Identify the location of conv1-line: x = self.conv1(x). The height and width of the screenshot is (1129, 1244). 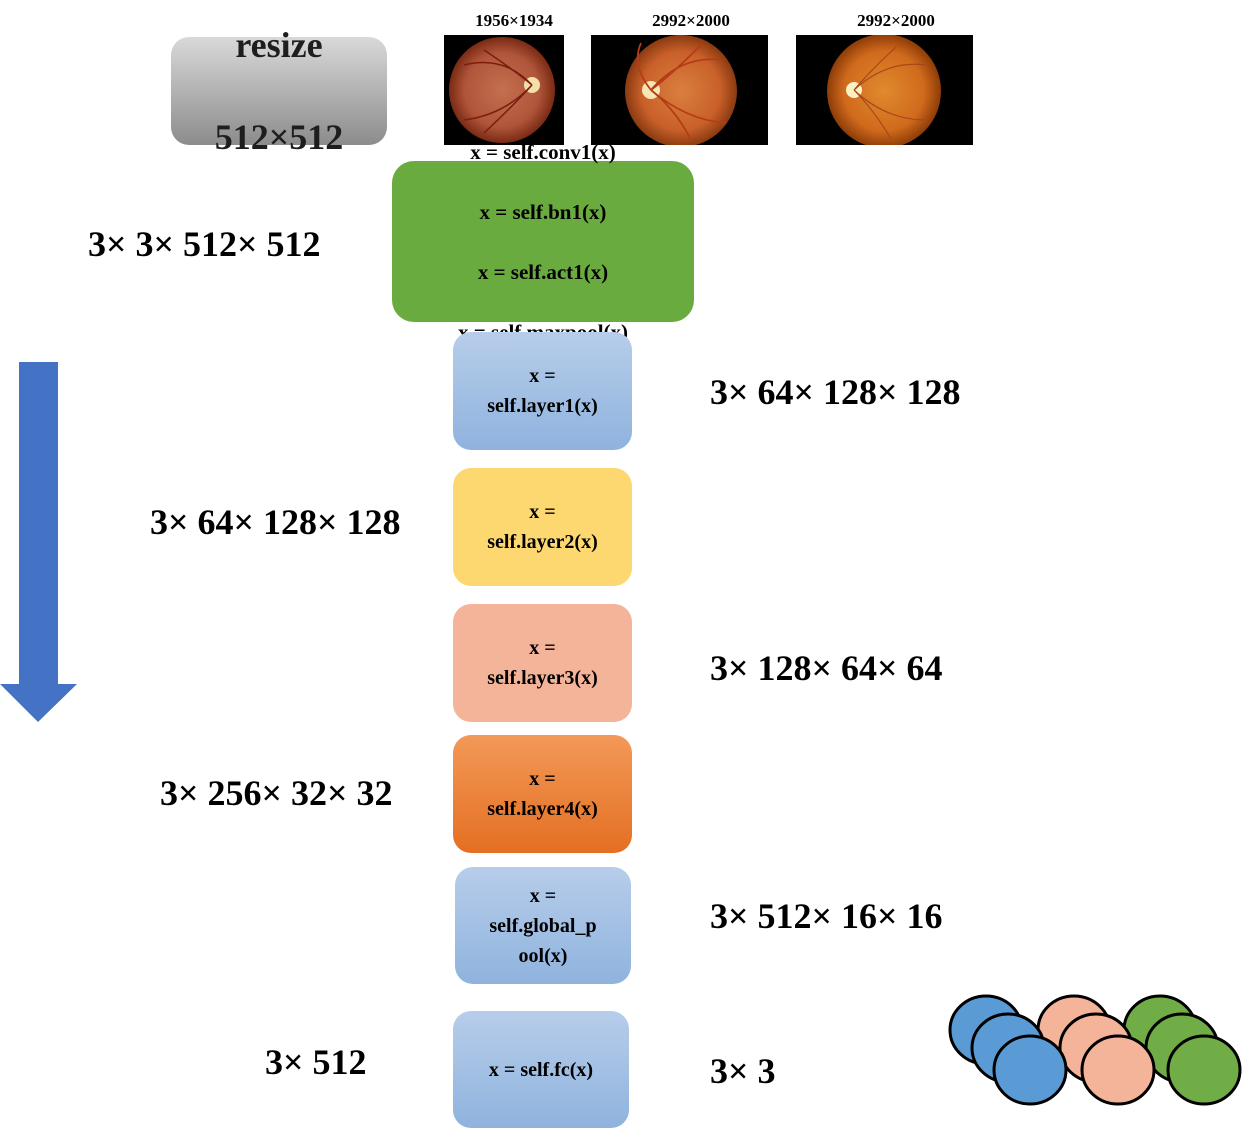
(543, 151).